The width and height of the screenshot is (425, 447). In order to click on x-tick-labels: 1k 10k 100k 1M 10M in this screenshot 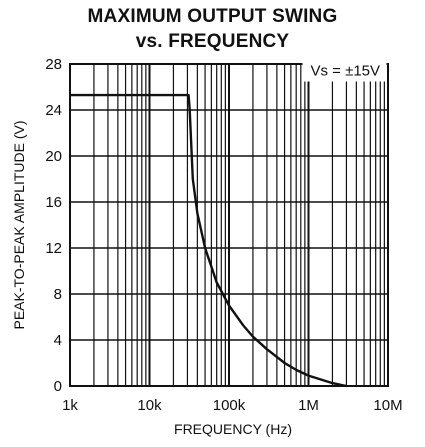, I will do `click(232, 405)`.